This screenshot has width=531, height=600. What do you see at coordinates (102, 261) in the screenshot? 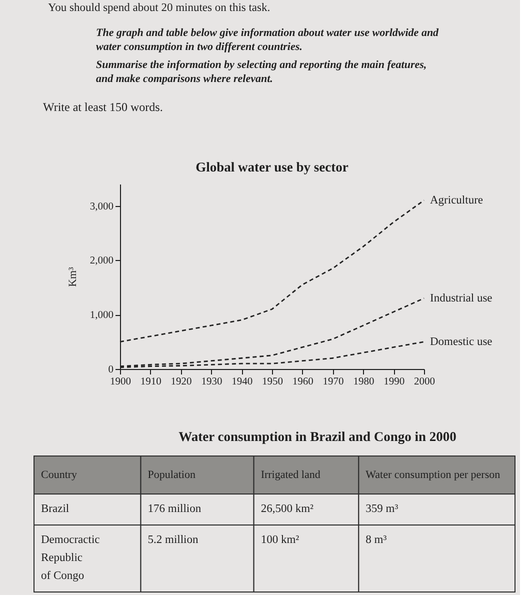
I see `y-tick-label: 2,000` at bounding box center [102, 261].